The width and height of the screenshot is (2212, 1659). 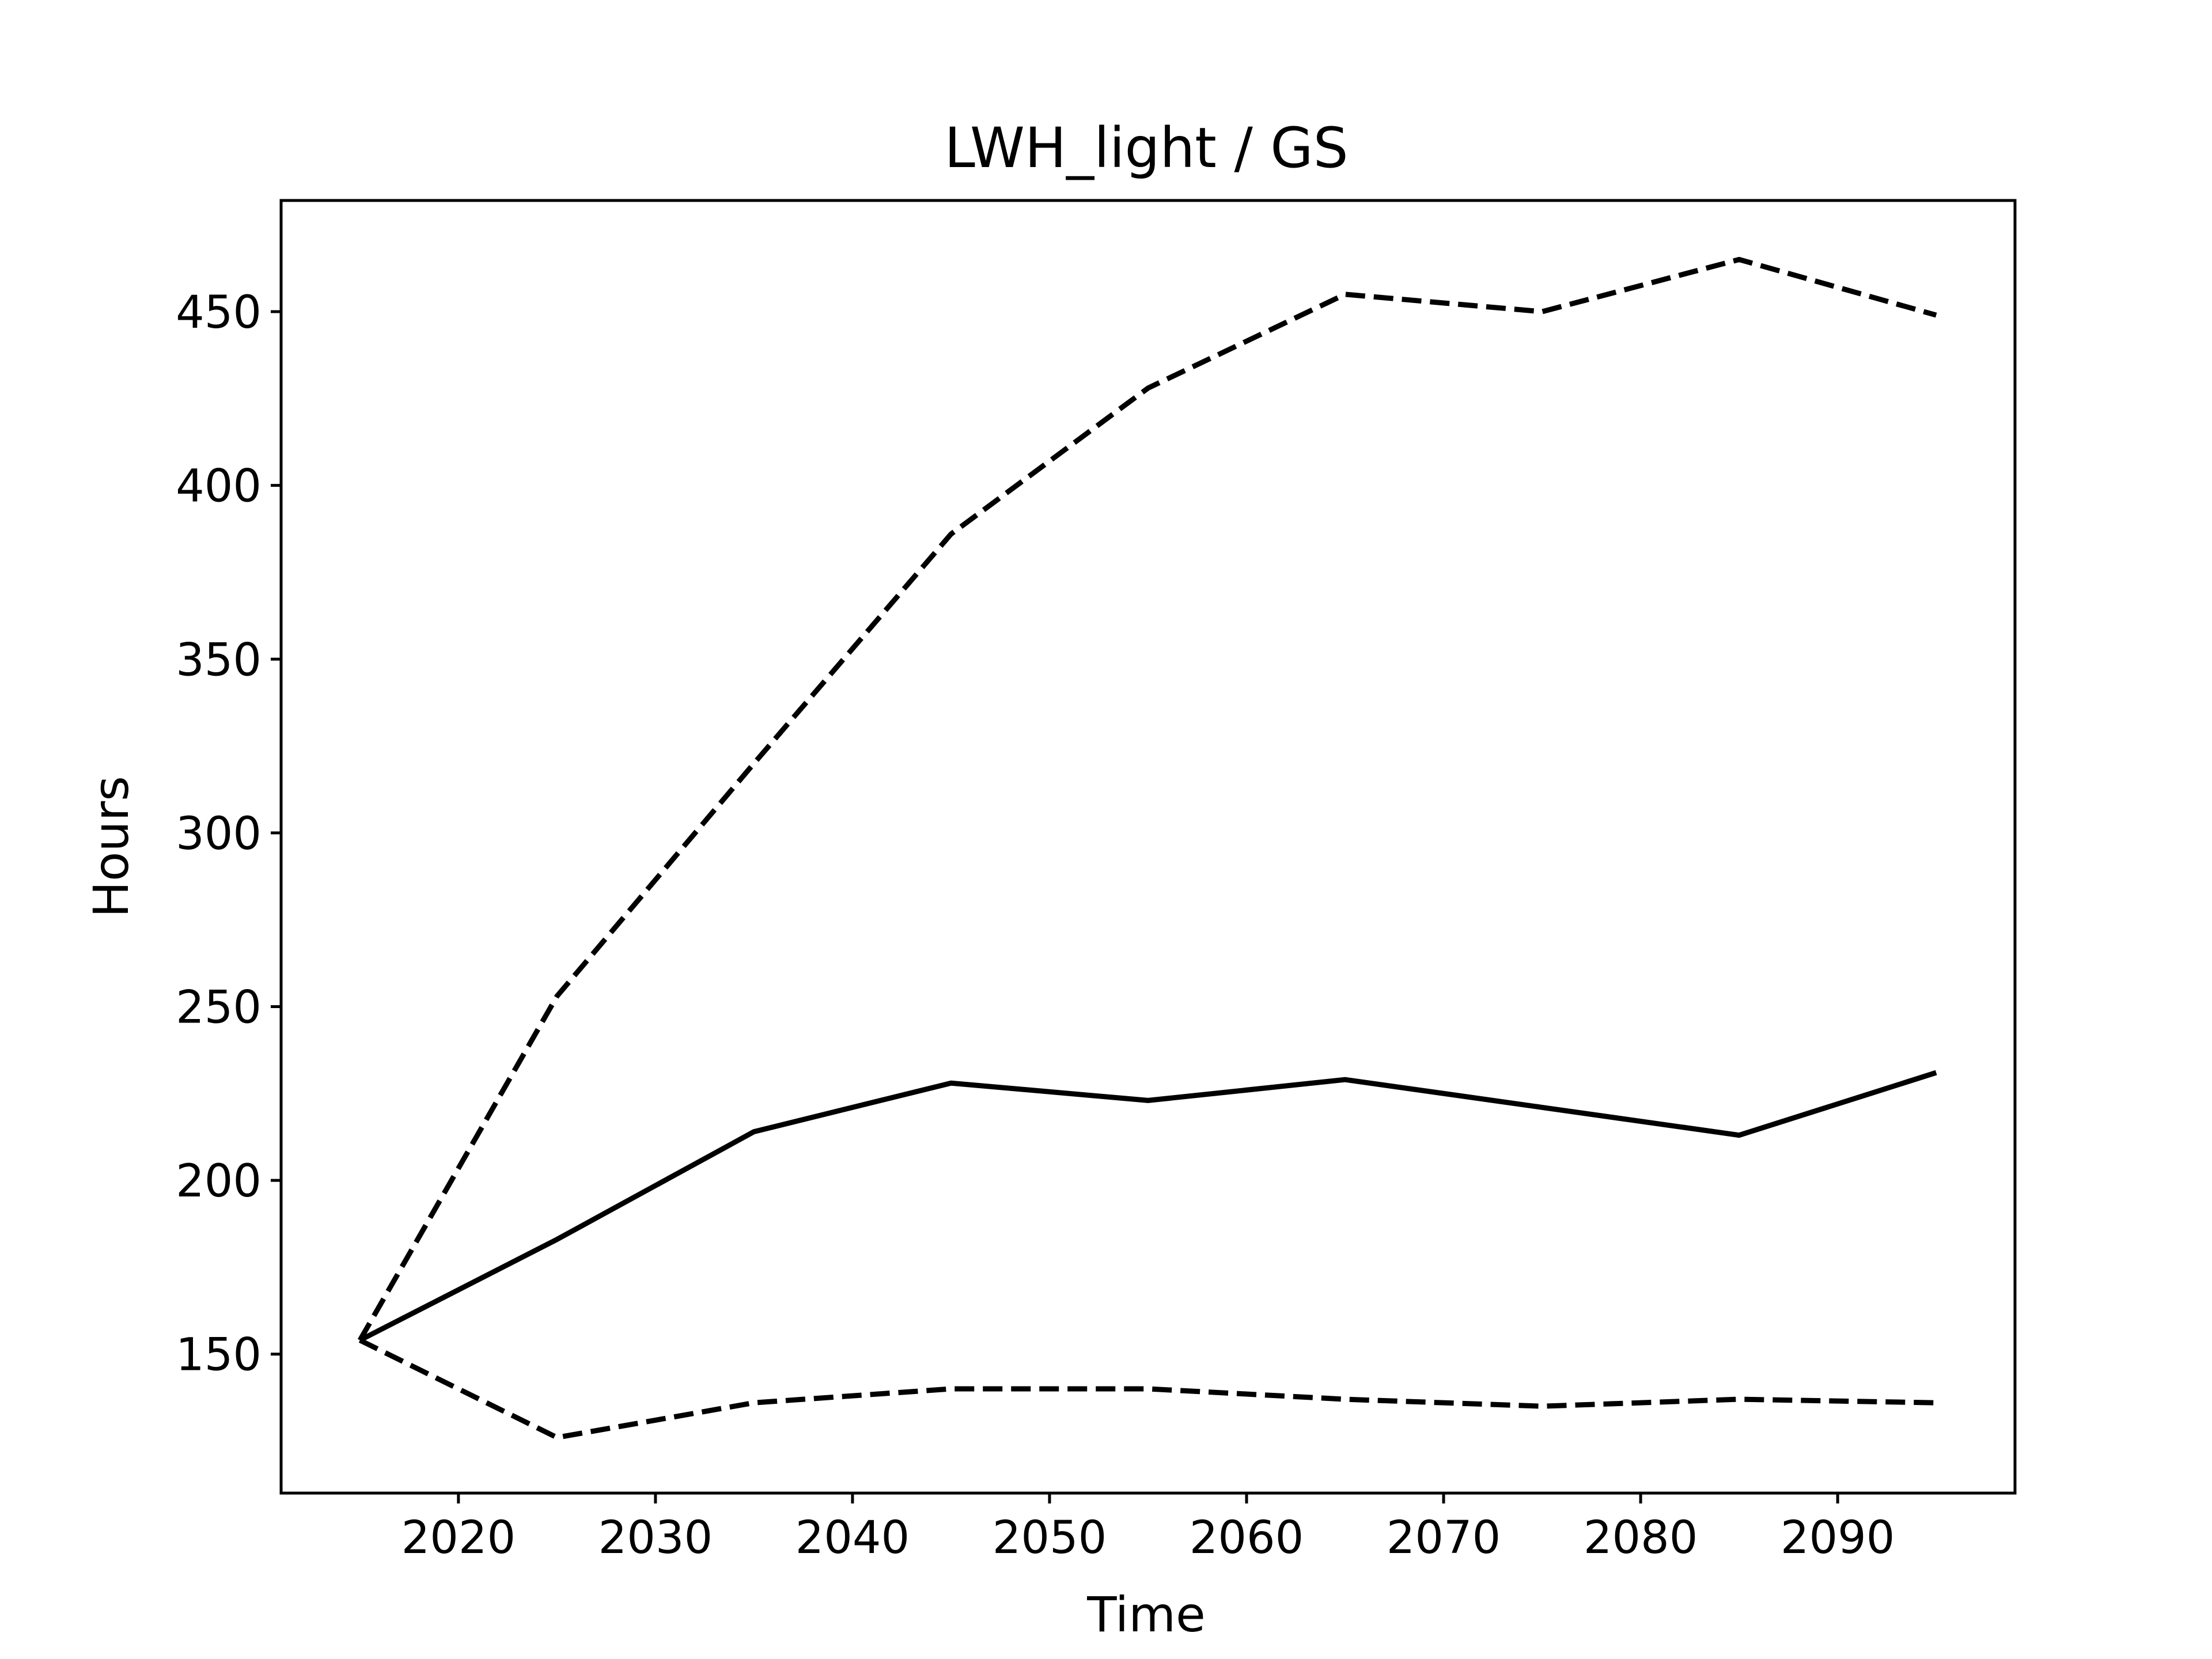 What do you see at coordinates (219, 1355) in the screenshot?
I see `y-tick-label: 150` at bounding box center [219, 1355].